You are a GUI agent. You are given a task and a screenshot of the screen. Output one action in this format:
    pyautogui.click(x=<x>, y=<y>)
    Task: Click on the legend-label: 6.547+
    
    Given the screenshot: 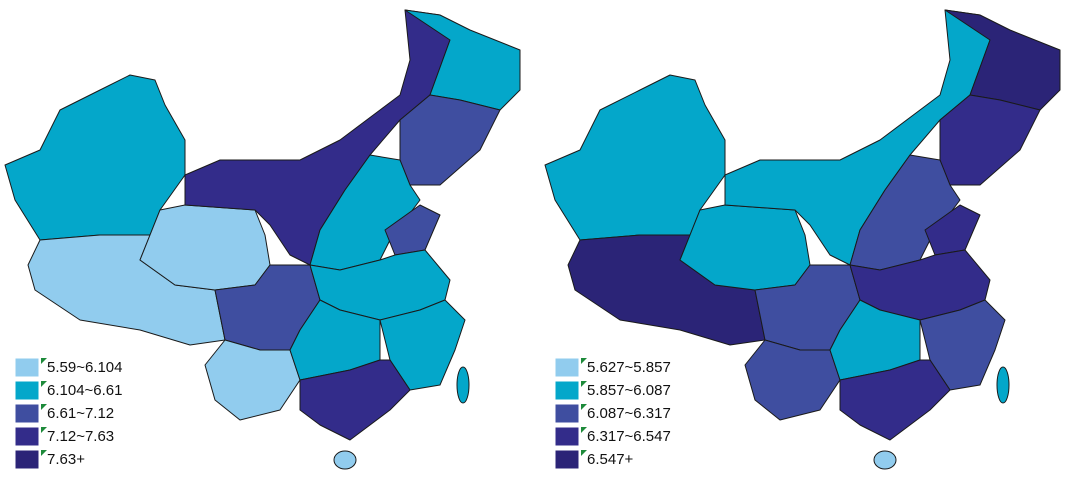 What is the action you would take?
    pyautogui.click(x=610, y=459)
    